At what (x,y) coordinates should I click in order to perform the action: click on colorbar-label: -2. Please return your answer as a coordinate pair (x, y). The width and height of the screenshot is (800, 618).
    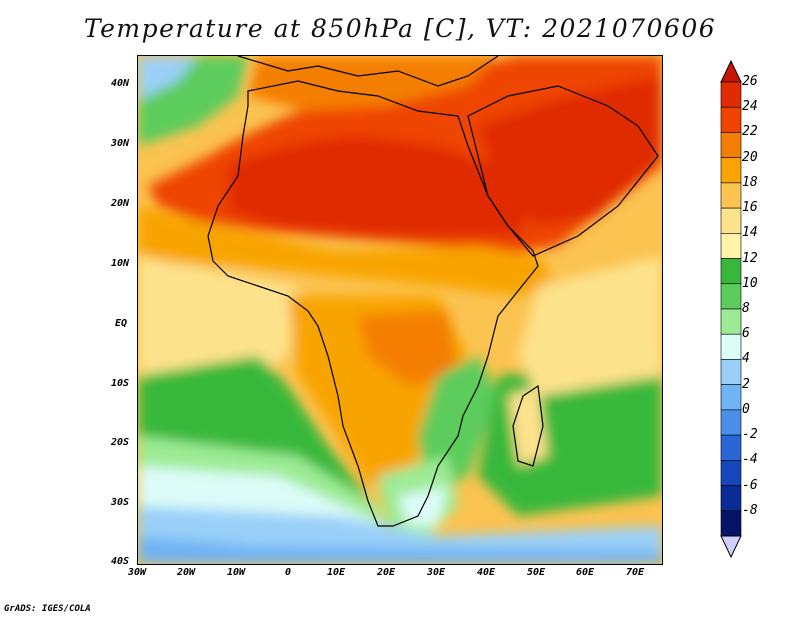
    Looking at the image, I should click on (750, 435).